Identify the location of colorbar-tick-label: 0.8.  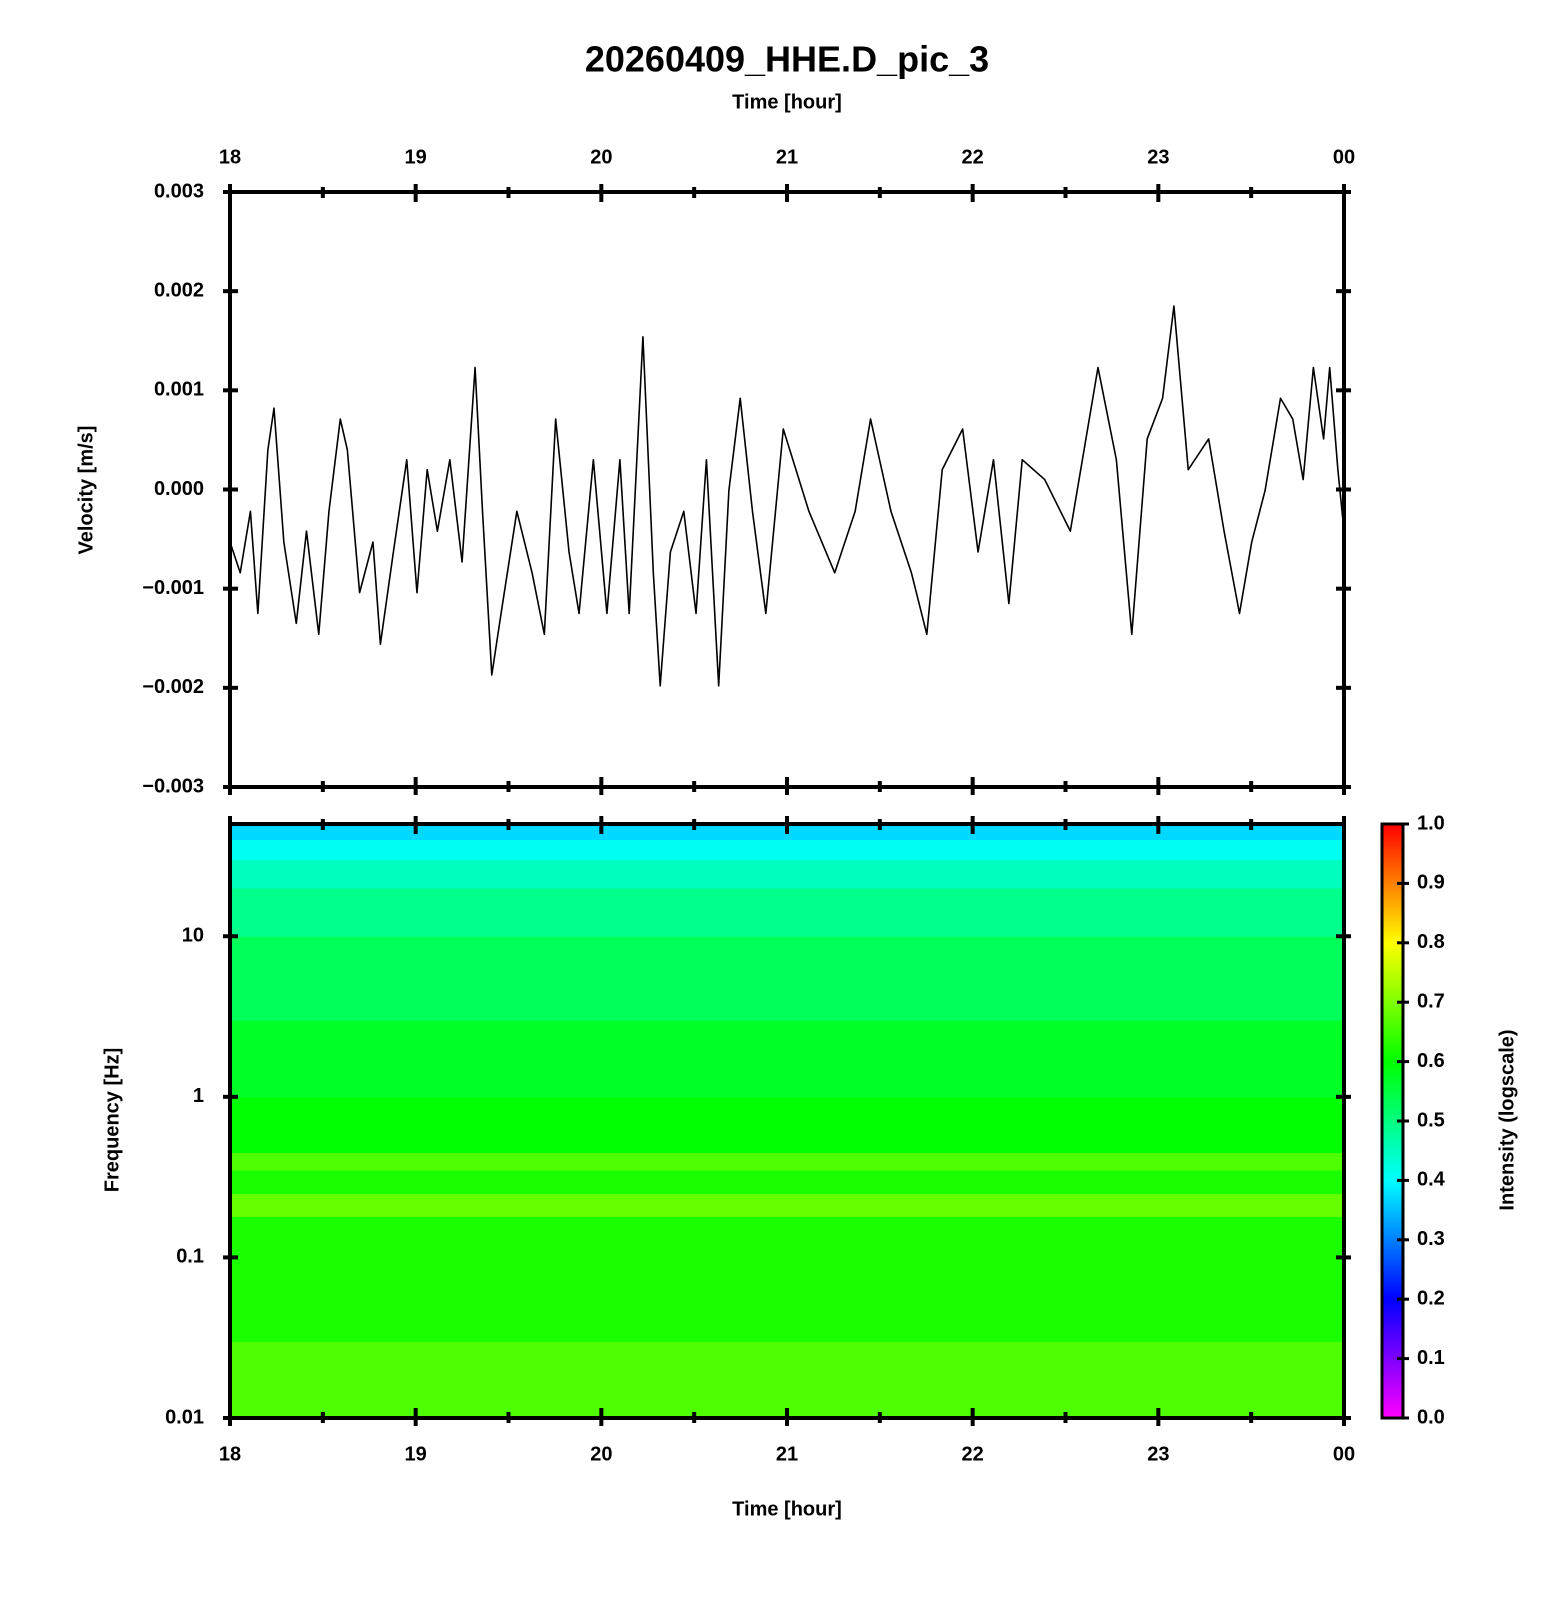
(1431, 942).